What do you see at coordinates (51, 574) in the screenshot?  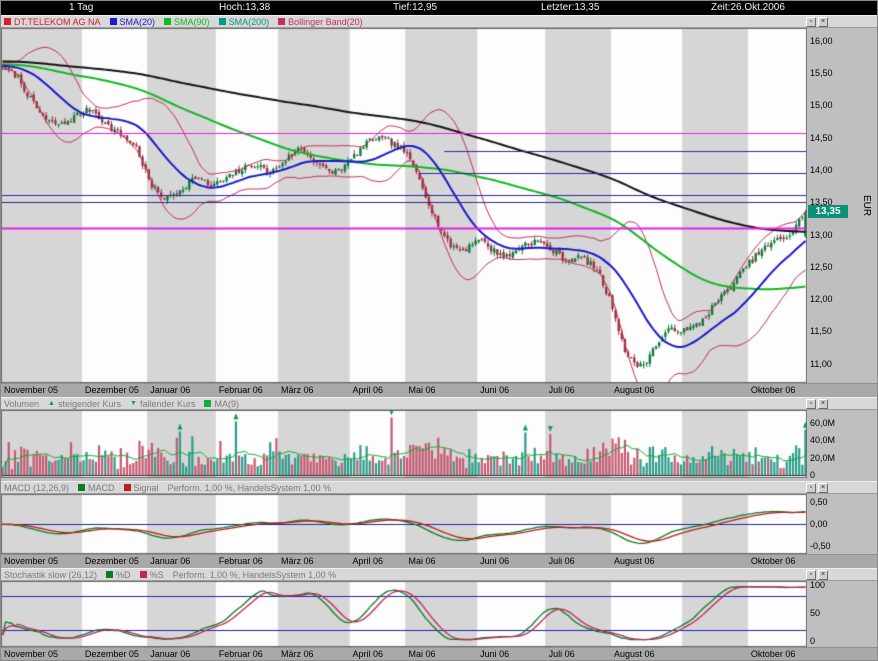 I see `stochastic-title: Stochastik slow (26,12)` at bounding box center [51, 574].